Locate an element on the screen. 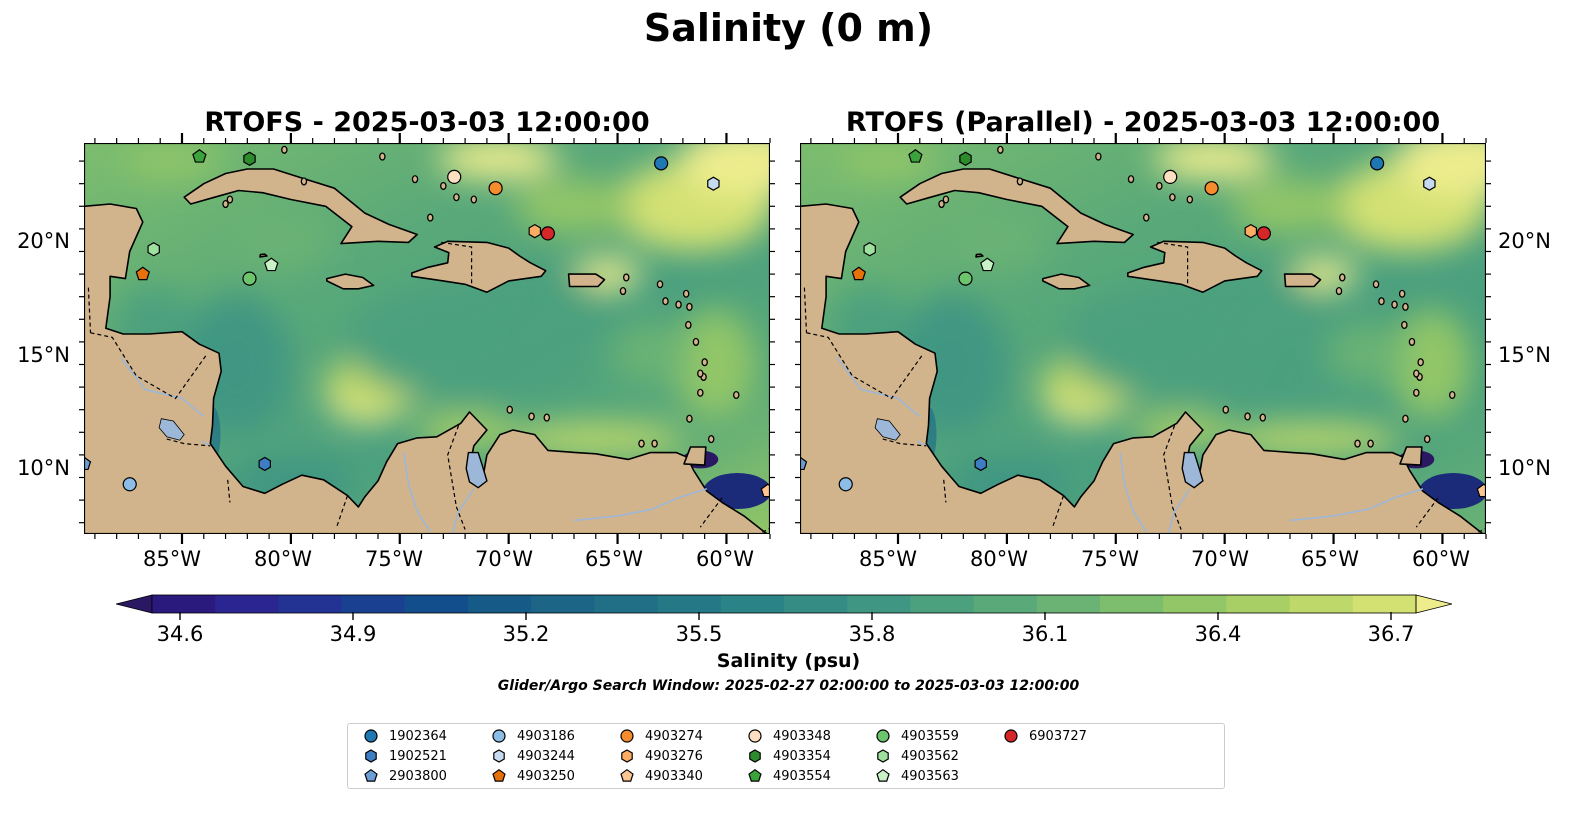 The width and height of the screenshot is (1577, 827). colorbar-tick-label: 36.7 is located at coordinates (1391, 634).